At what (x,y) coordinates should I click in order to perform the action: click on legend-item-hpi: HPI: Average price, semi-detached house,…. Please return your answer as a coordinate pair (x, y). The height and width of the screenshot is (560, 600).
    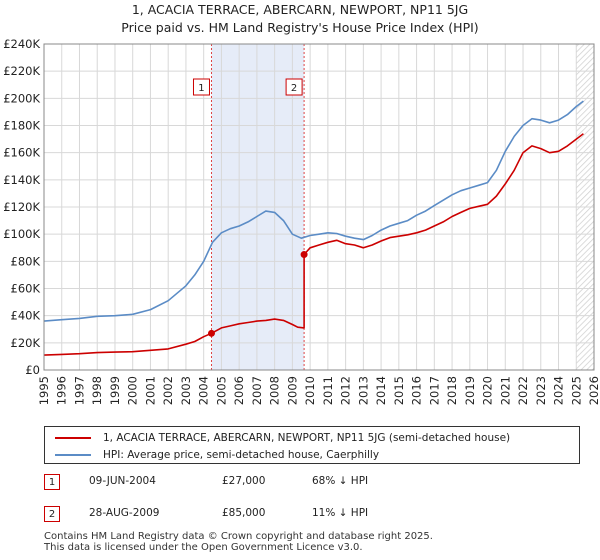
    Looking at the image, I should click on (217, 455).